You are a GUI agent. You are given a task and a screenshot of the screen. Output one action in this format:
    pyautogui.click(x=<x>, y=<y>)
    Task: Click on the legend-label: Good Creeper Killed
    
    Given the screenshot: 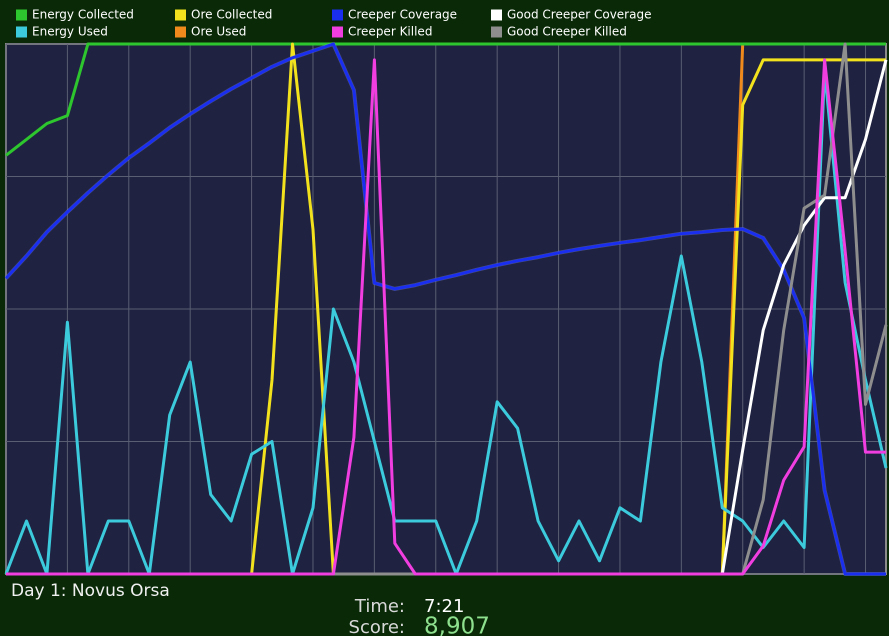 What is the action you would take?
    pyautogui.click(x=567, y=32)
    